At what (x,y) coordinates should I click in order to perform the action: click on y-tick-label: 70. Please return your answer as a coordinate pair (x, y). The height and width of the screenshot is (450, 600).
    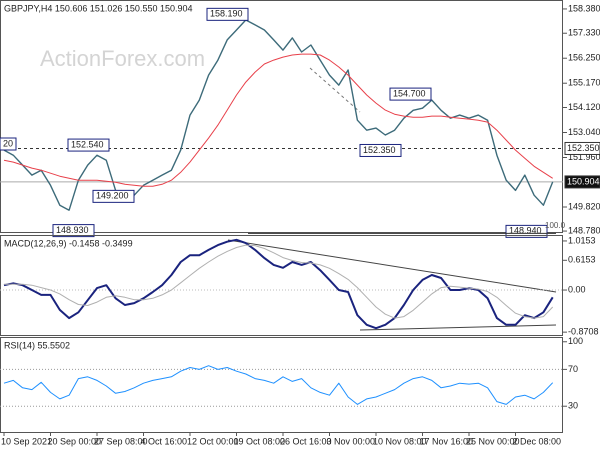
    Looking at the image, I should click on (573, 369).